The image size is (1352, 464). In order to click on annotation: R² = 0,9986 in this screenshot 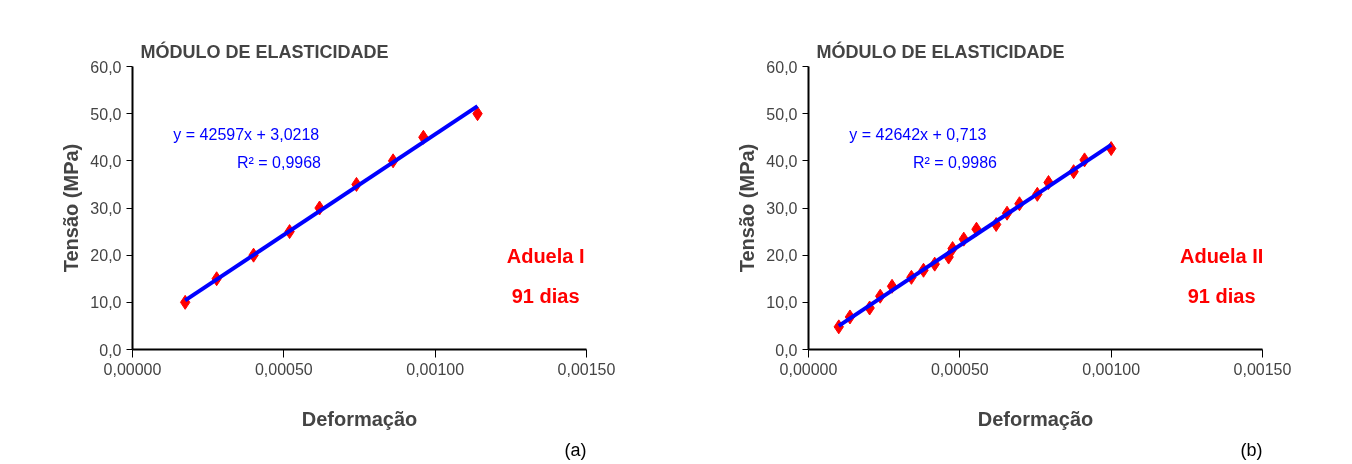, I will do `click(955, 163)`.